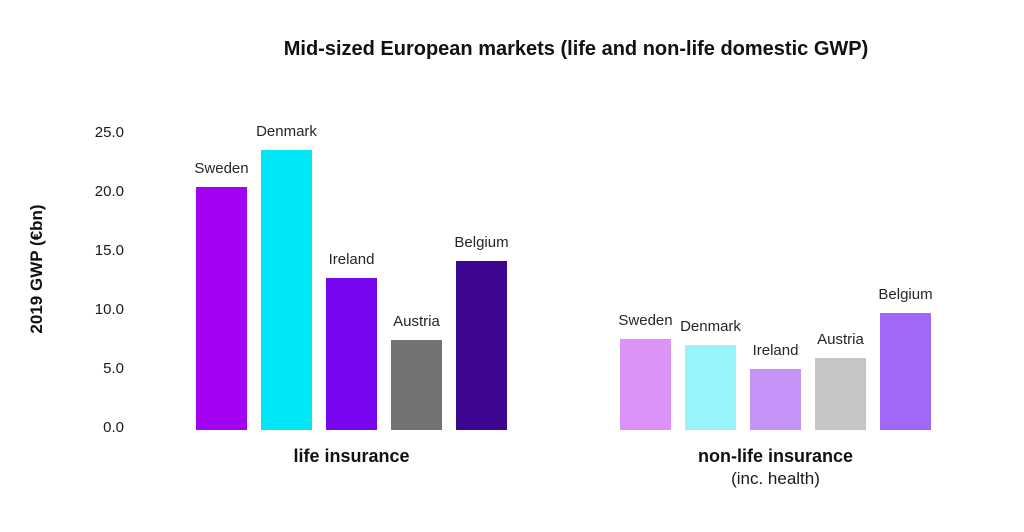 The image size is (1024, 532). I want to click on y-tick-label: 15.0, so click(109, 250).